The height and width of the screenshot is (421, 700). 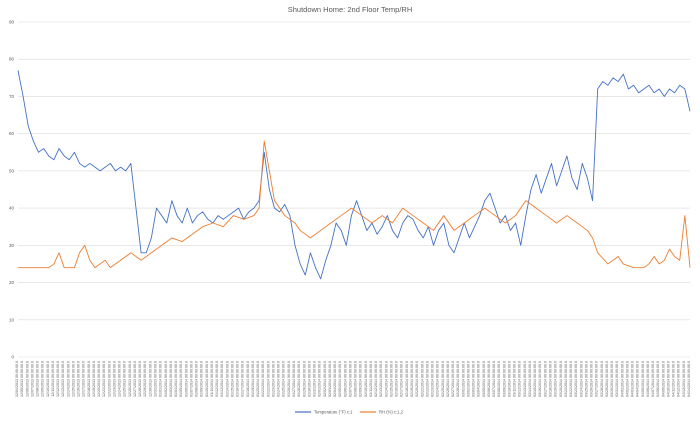 I want to click on x-tick-label: 03/02/2014 00:00:00.0, so click(x=468, y=379).